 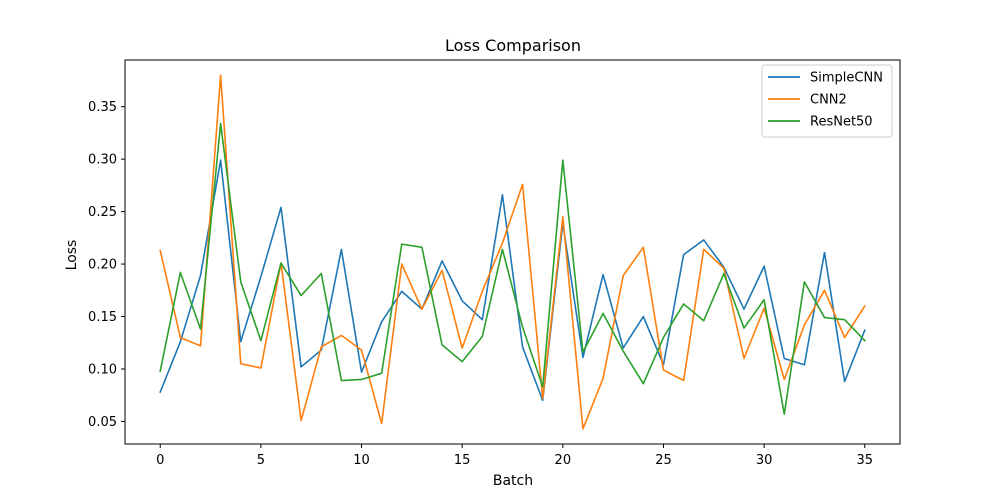 What do you see at coordinates (102, 160) in the screenshot?
I see `y-tick-label: 0.30` at bounding box center [102, 160].